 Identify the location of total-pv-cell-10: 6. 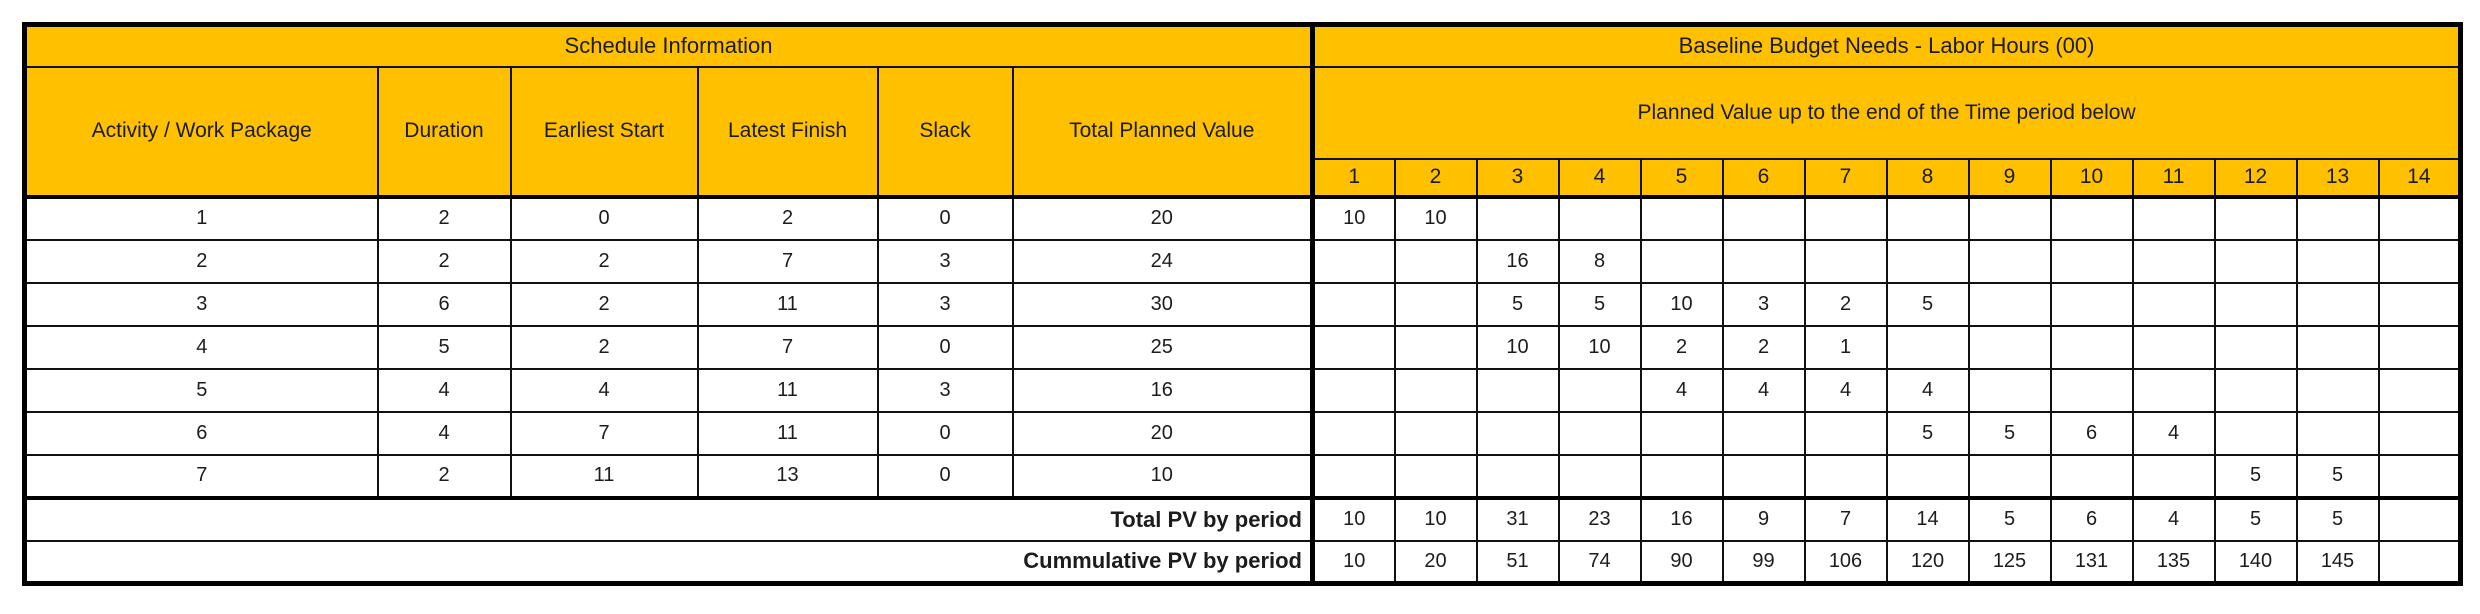
(2091, 518).